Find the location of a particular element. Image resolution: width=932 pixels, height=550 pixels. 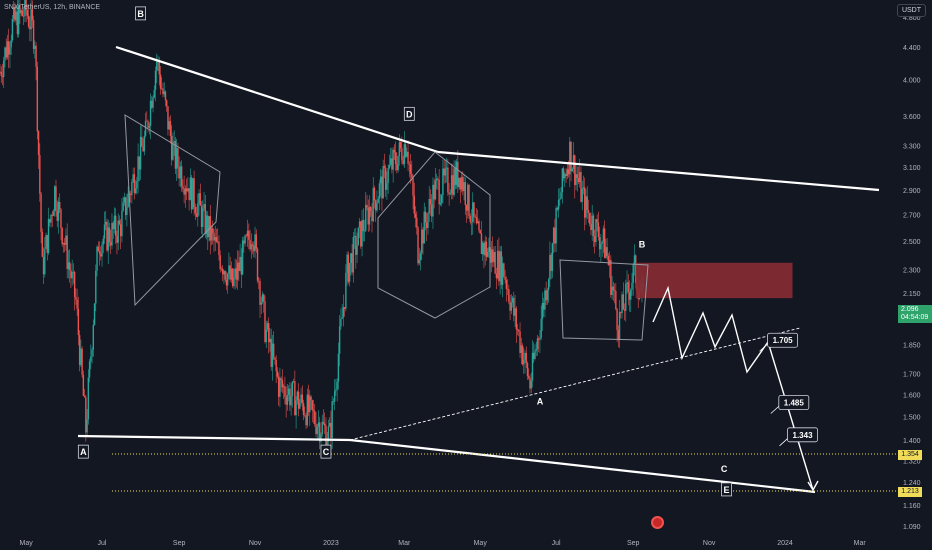

time-axis: May Jul Sep Nov 2023 Mar May Jul Sep Nov 2024 Mar is located at coordinates (443, 543).